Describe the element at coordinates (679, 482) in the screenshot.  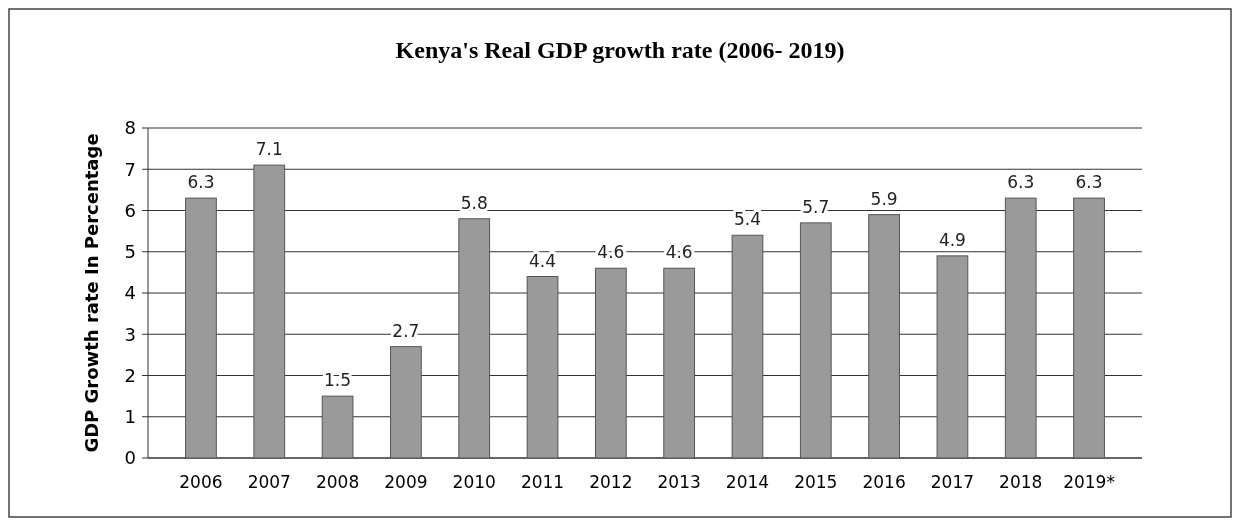
I see `x-tick-label: 2013` at that location.